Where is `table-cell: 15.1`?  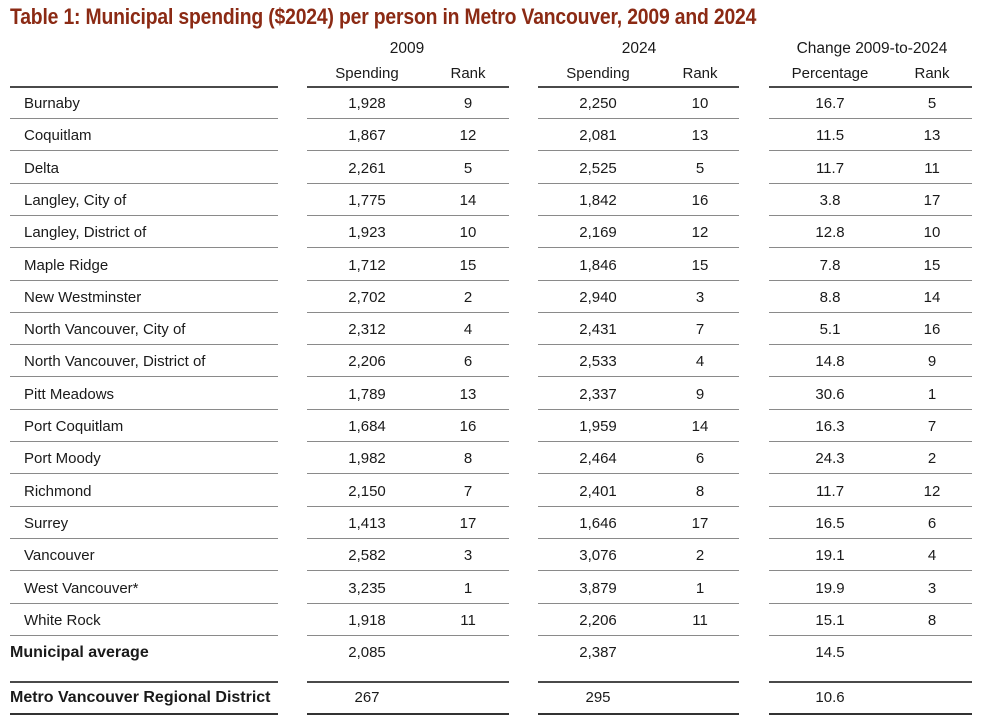 table-cell: 15.1 is located at coordinates (830, 620).